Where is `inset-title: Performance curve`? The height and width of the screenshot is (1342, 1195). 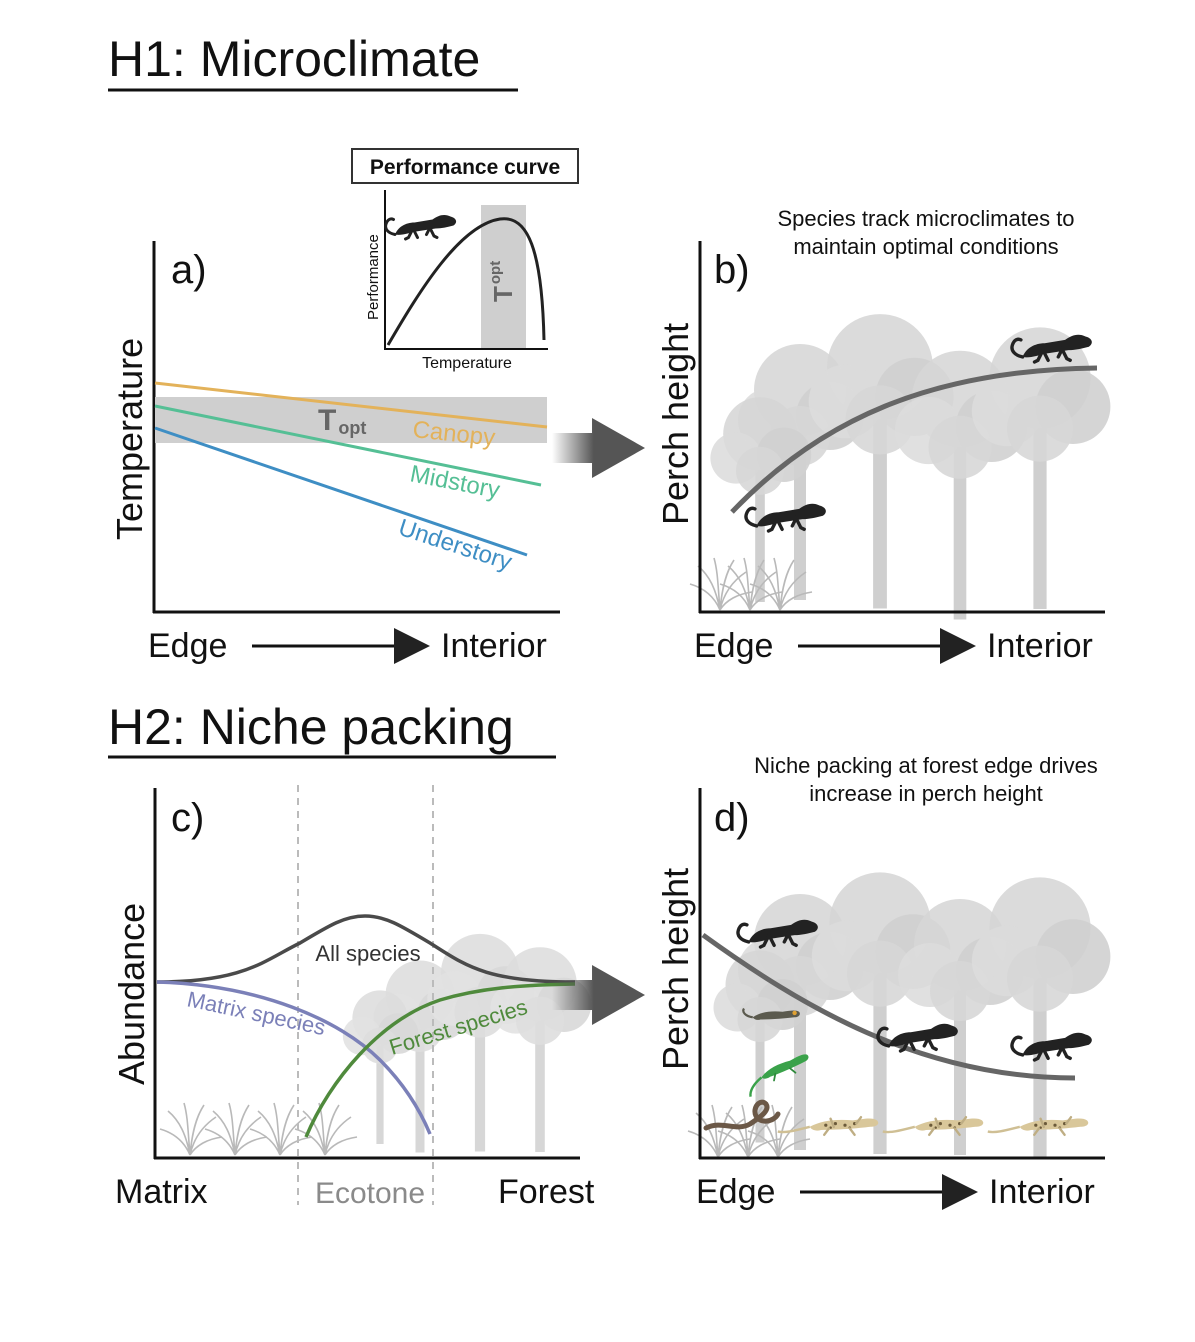 inset-title: Performance curve is located at coordinates (465, 167).